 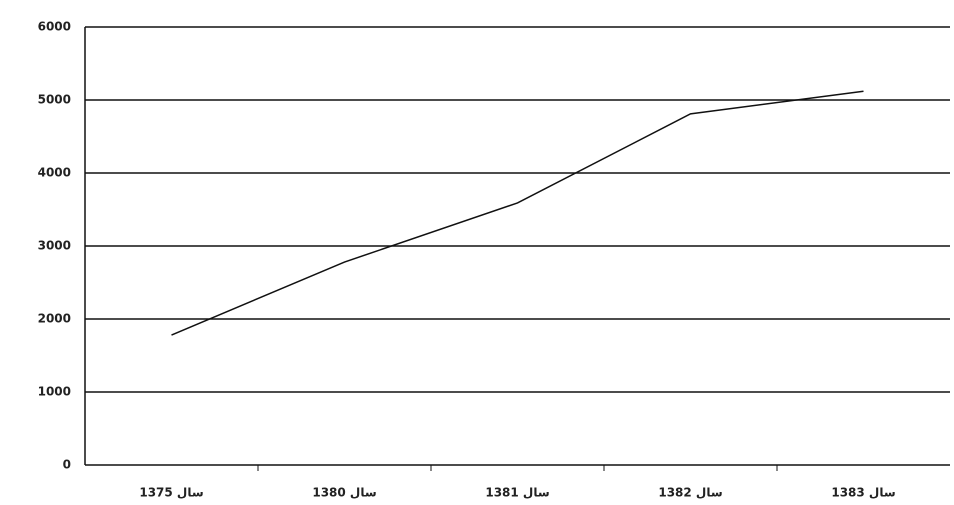 I want to click on y-tick-label: 3000, so click(x=54, y=246).